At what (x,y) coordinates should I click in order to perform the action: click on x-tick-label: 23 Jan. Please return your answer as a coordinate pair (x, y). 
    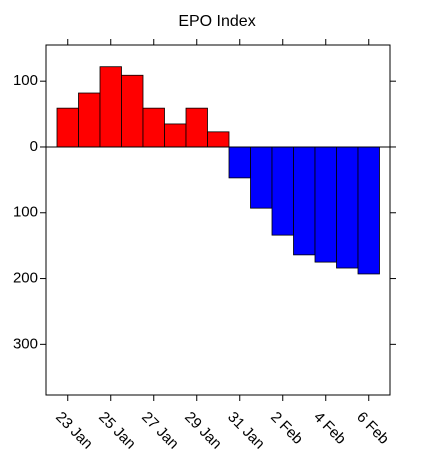
    Looking at the image, I should click on (74, 431).